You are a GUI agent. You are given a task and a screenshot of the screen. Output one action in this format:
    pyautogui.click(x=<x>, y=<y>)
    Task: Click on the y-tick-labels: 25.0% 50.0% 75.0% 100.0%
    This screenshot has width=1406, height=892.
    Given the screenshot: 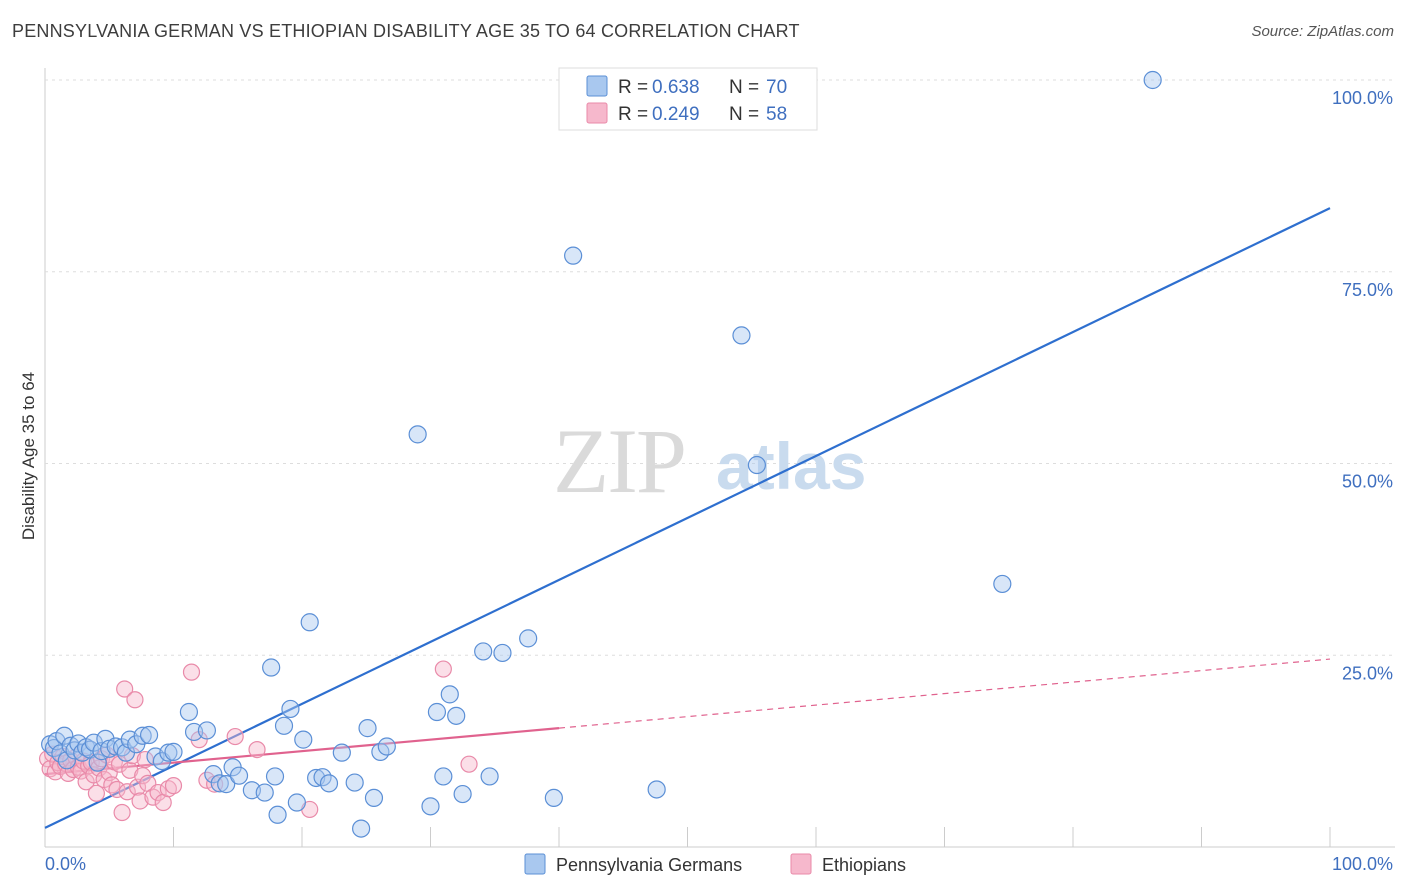 What is the action you would take?
    pyautogui.click(x=1362, y=385)
    